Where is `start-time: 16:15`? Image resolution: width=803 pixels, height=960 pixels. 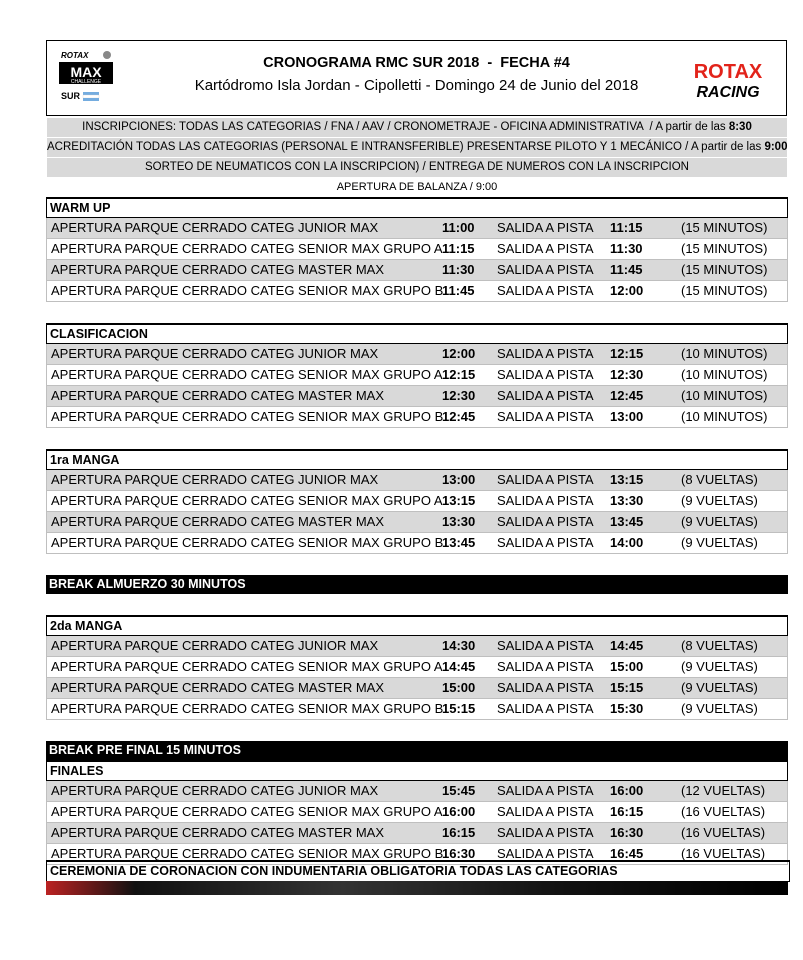
start-time: 16:15 is located at coordinates (627, 811).